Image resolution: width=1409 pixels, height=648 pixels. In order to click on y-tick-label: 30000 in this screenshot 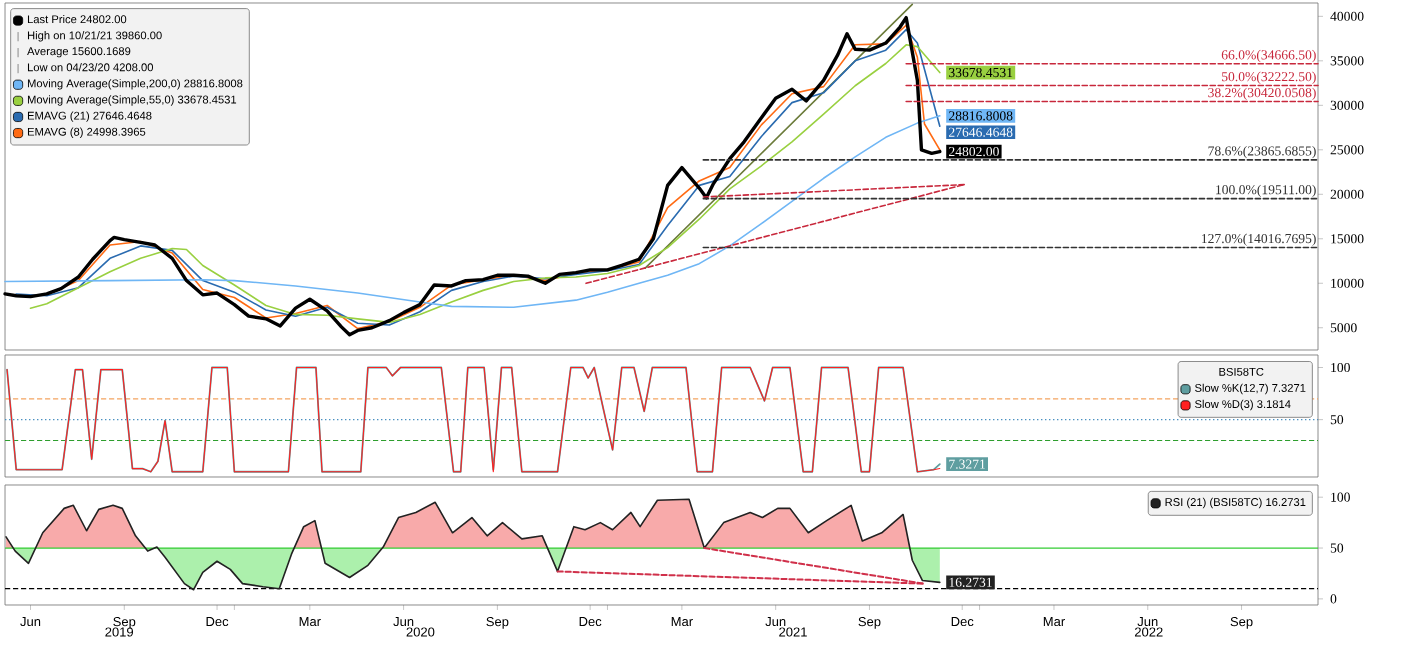, I will do `click(1347, 105)`.